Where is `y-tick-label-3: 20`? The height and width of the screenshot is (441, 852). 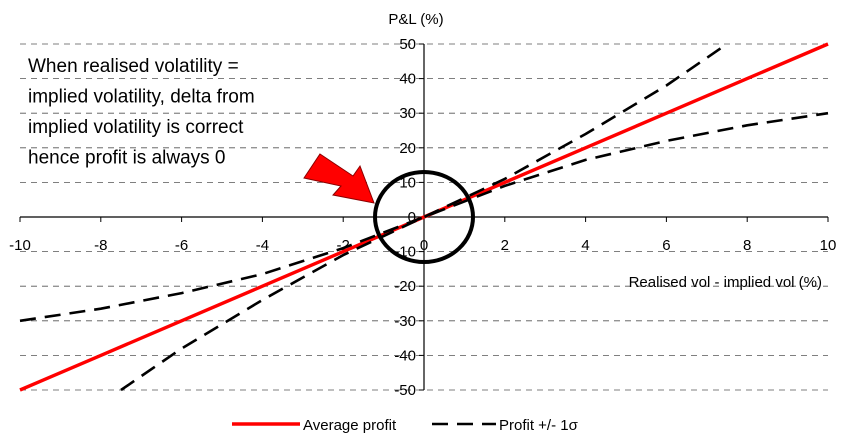
y-tick-label-3: 20 is located at coordinates (407, 148).